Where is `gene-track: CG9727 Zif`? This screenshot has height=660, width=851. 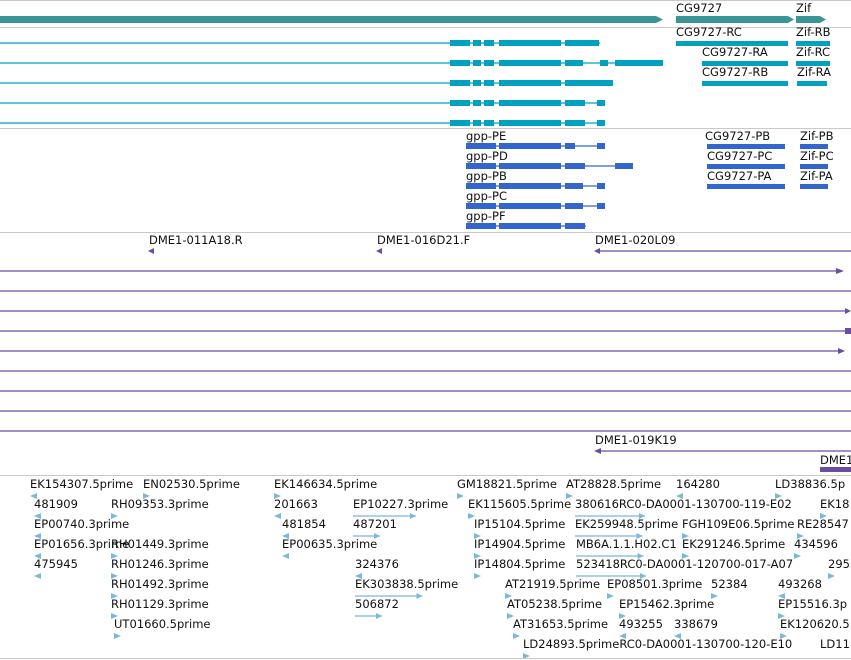 gene-track: CG9727 Zif is located at coordinates (425, 14).